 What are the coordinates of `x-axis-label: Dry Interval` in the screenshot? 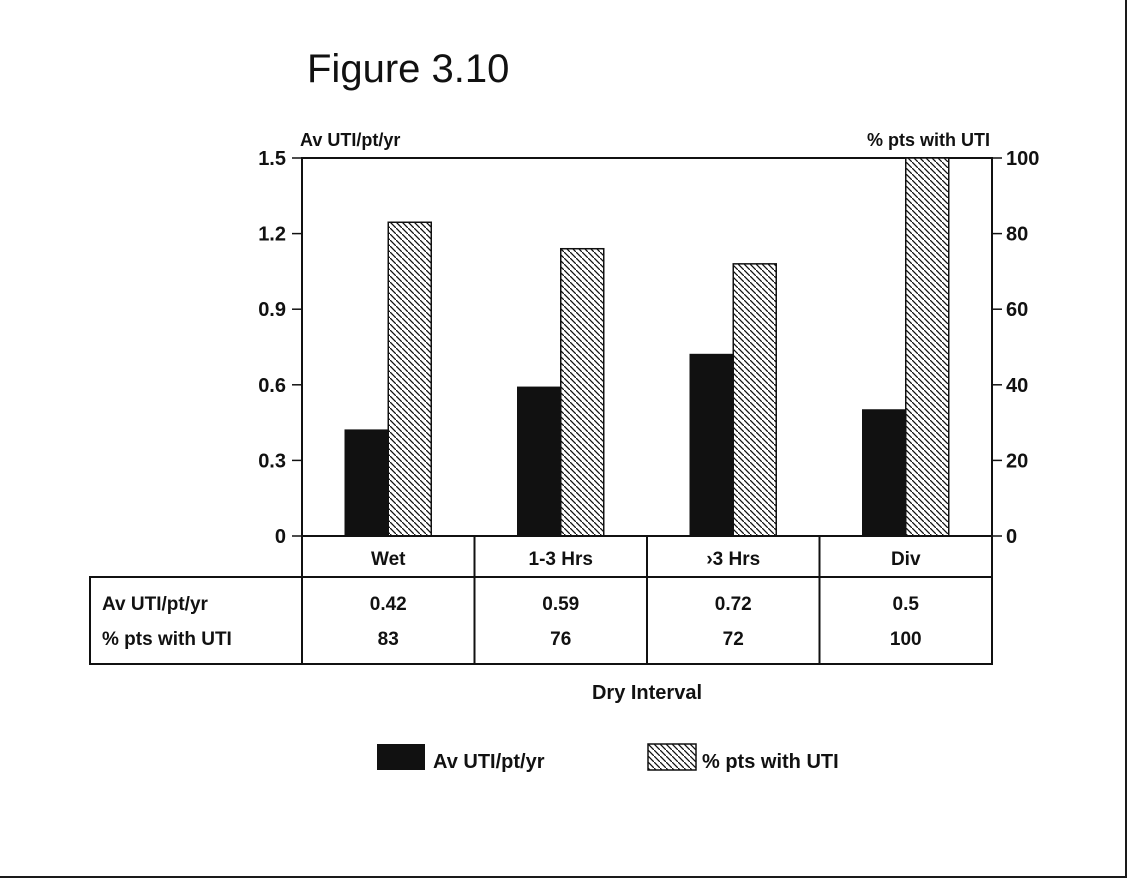 It's located at (647, 693).